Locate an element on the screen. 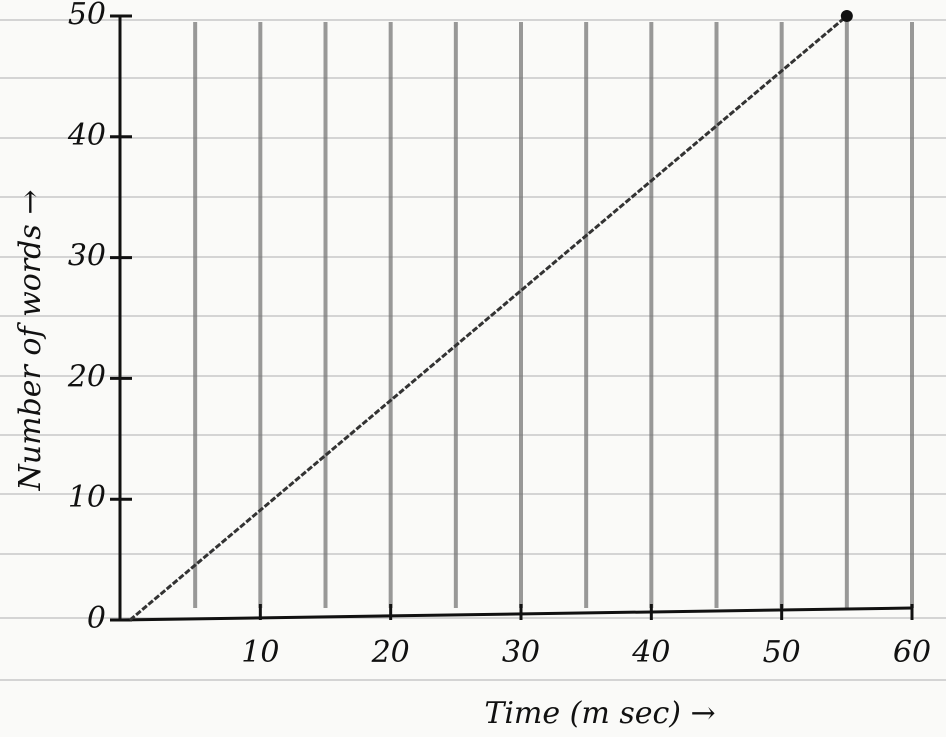 The width and height of the screenshot is (946, 737). y-tick-label: 40 is located at coordinates (86, 135).